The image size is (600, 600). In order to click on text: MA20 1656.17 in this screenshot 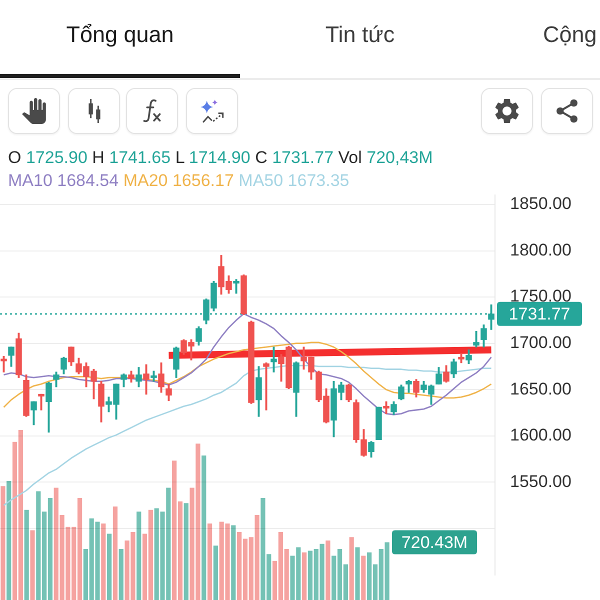, I will do `click(178, 180)`.